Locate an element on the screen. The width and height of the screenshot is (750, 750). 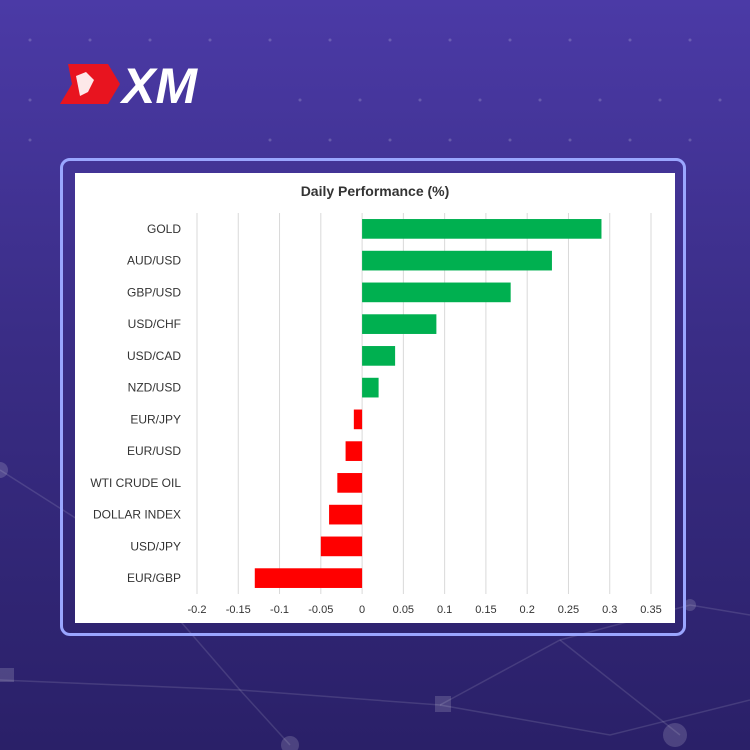
category-label: EUR/USD is located at coordinates (154, 451).